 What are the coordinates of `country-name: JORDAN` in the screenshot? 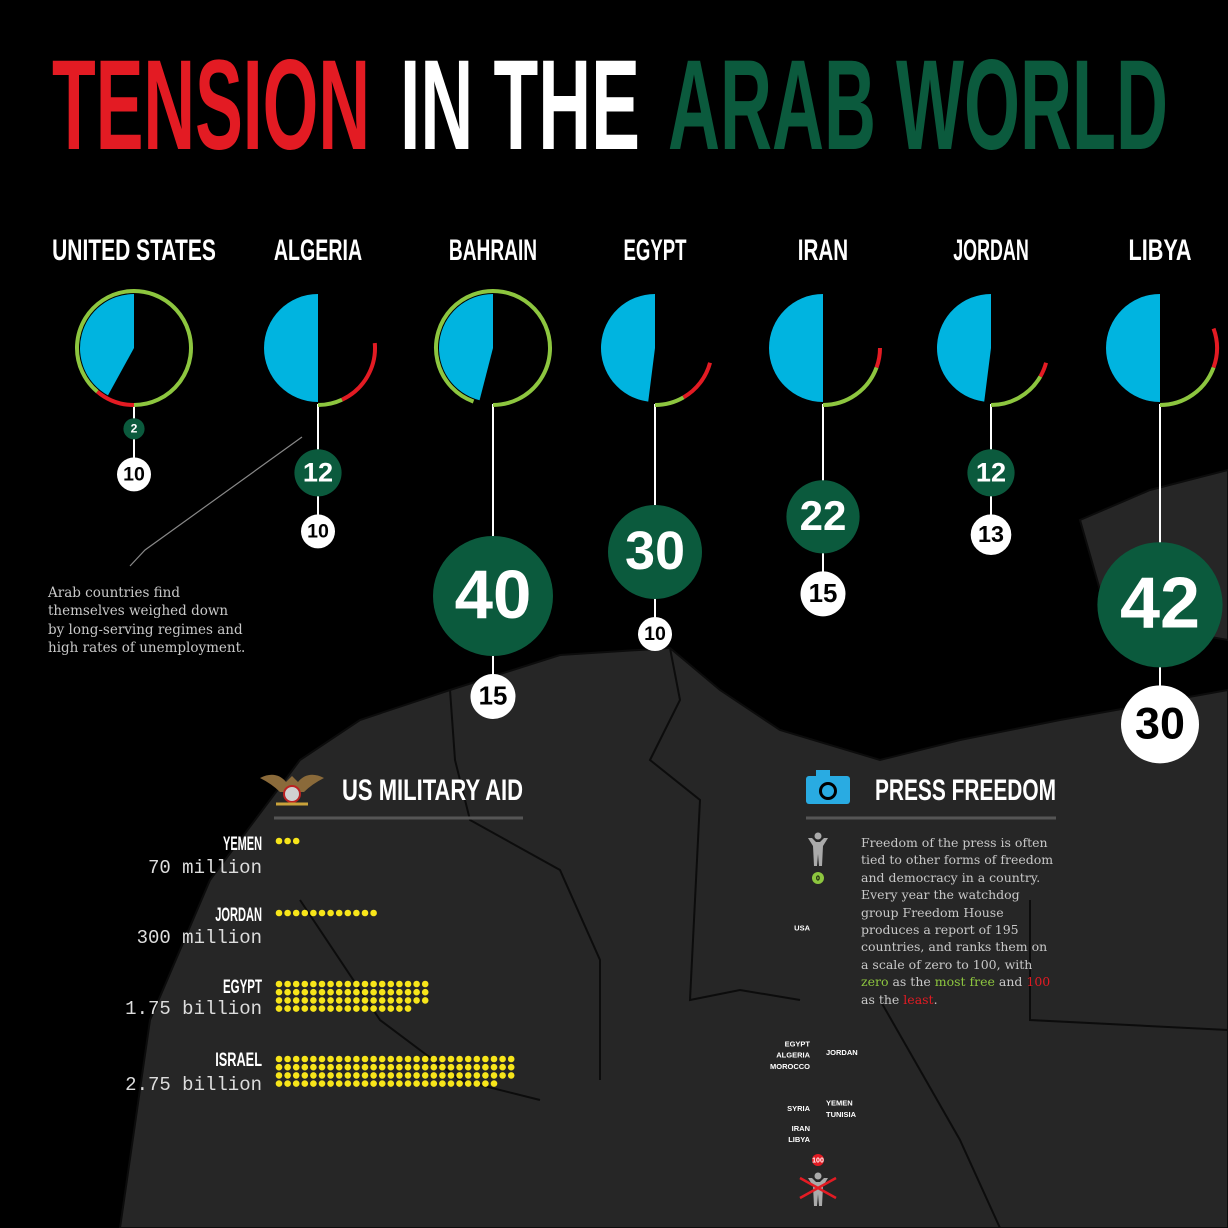 It's located at (991, 250).